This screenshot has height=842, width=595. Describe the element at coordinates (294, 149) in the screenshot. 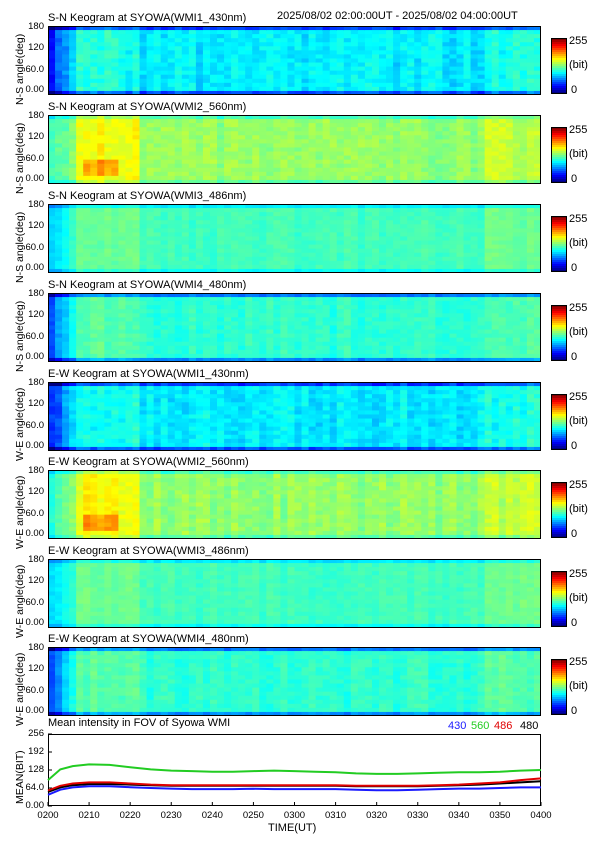

I see `keogram-frame` at that location.